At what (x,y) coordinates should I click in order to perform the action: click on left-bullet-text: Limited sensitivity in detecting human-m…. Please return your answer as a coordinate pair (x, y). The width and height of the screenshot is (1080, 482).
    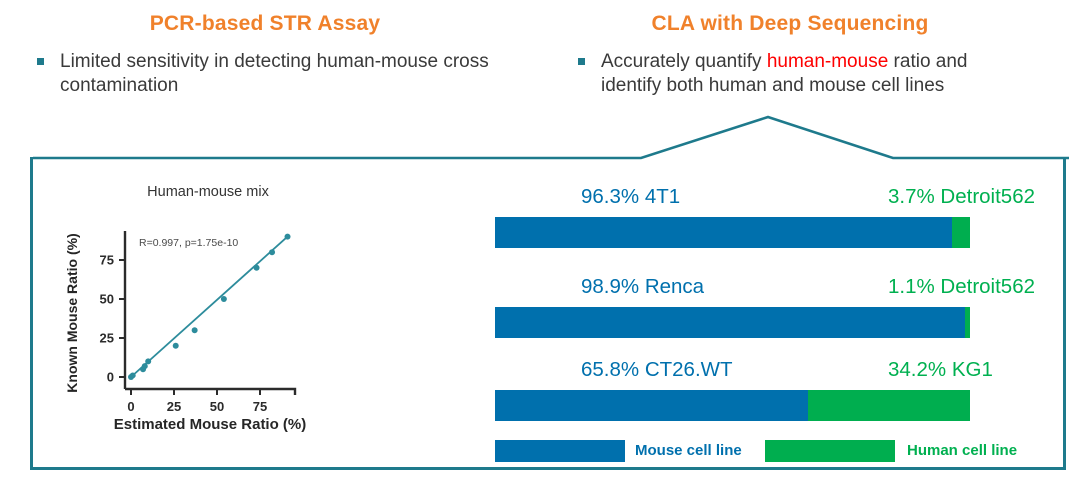
    Looking at the image, I should click on (274, 74).